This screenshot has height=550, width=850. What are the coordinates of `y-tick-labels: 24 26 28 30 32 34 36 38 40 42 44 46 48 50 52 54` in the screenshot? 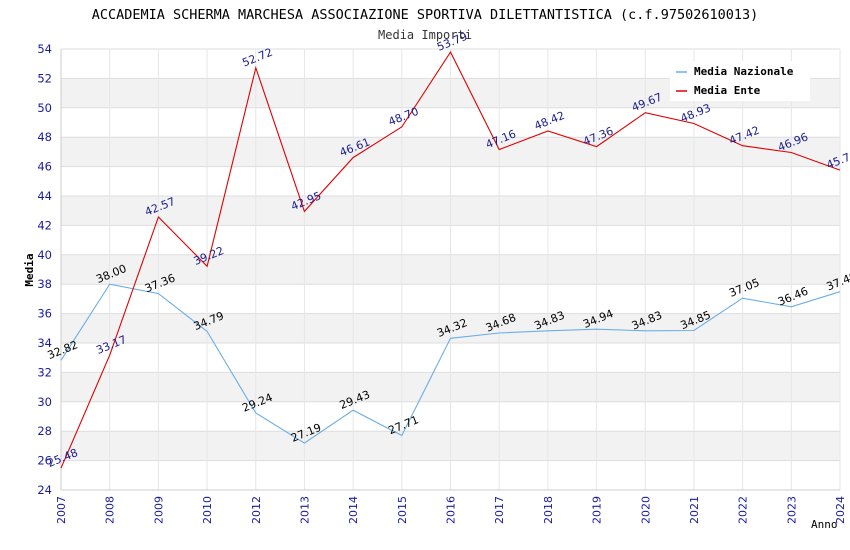 It's located at (44, 269).